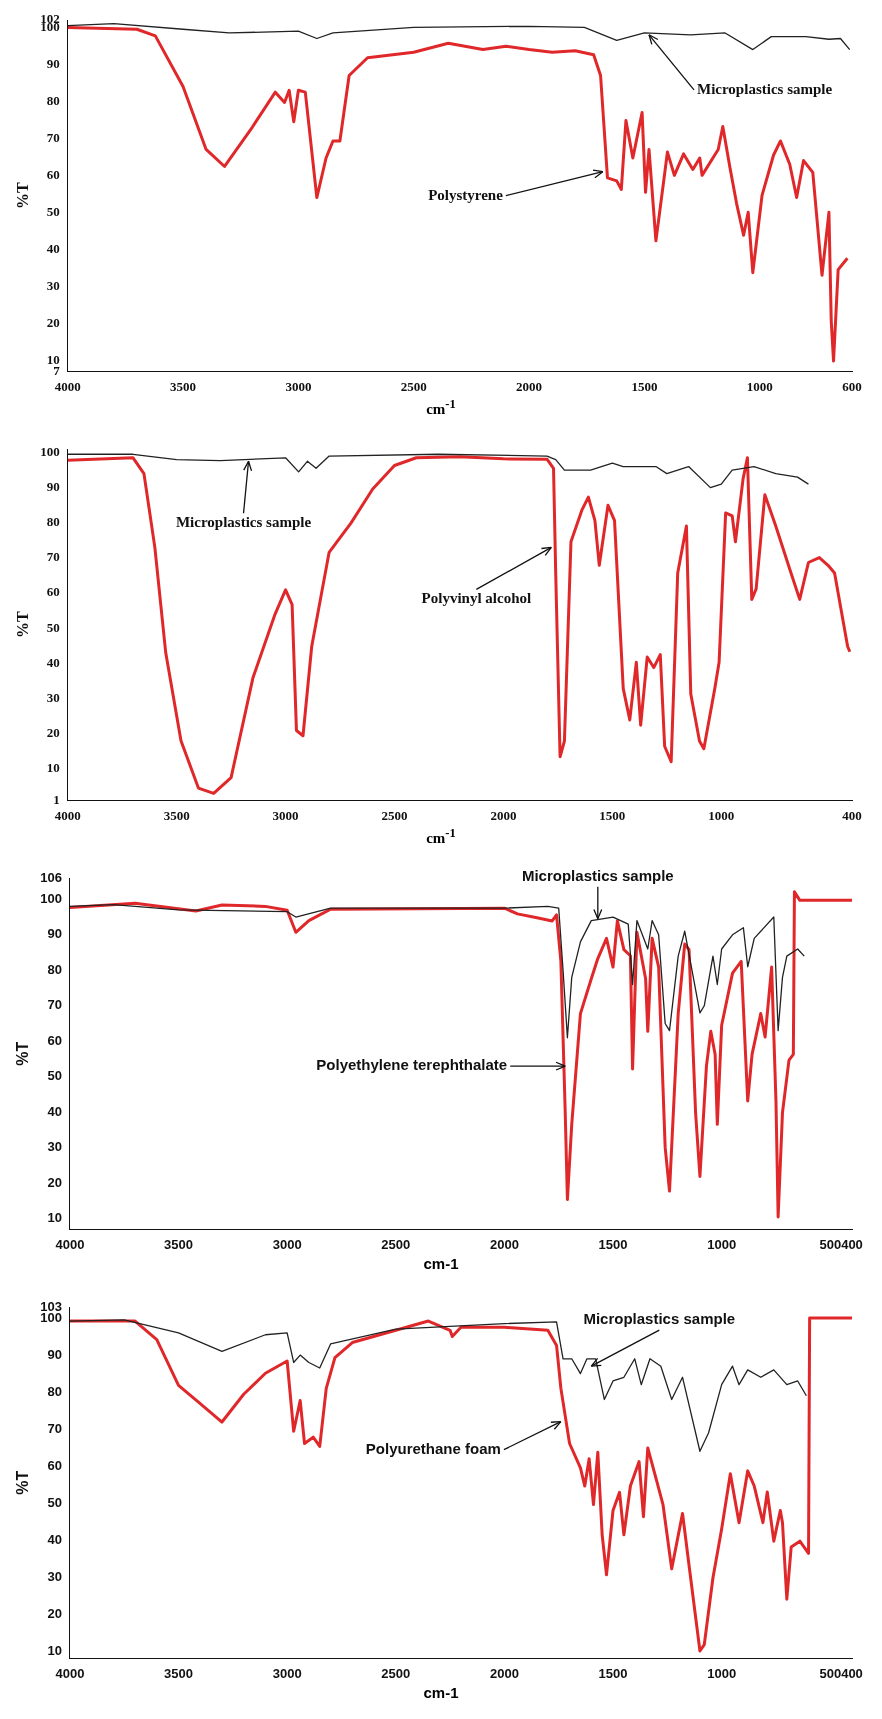 This screenshot has width=882, height=1719. Describe the element at coordinates (56, 799) in the screenshot. I see `y-tick-label: 1` at that location.